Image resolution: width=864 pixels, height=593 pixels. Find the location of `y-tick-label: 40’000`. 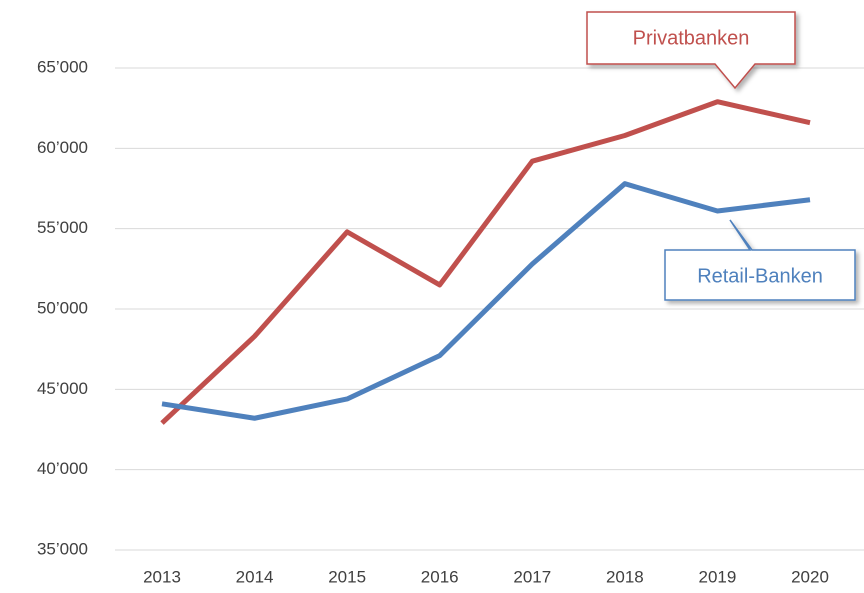

y-tick-label: 40’000 is located at coordinates (62, 468).